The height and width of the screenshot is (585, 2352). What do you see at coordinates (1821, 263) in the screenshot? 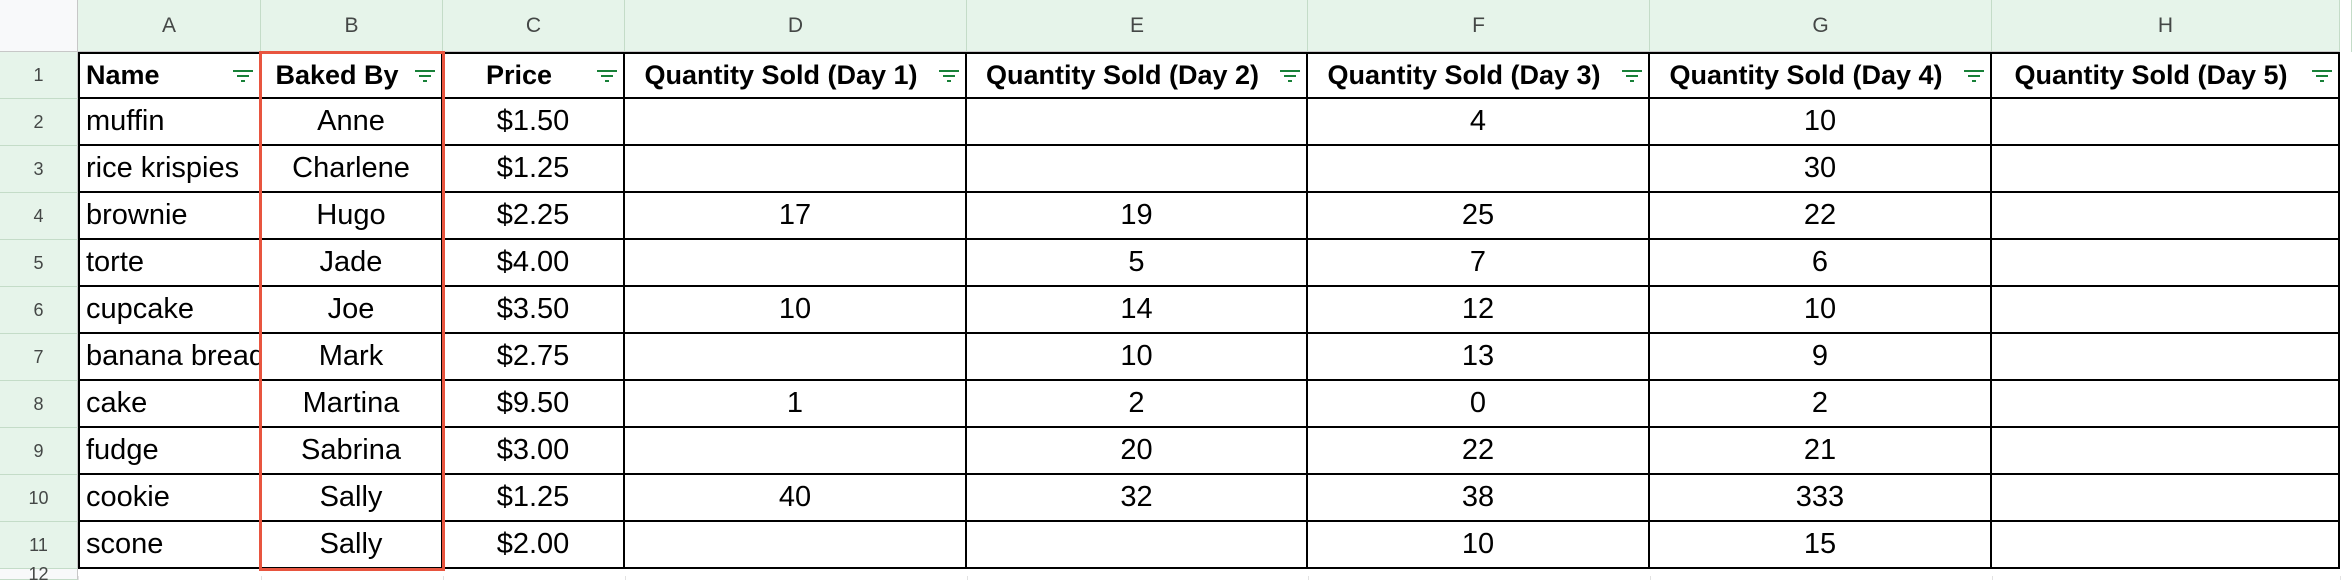
I see `cell-g5: 6` at bounding box center [1821, 263].